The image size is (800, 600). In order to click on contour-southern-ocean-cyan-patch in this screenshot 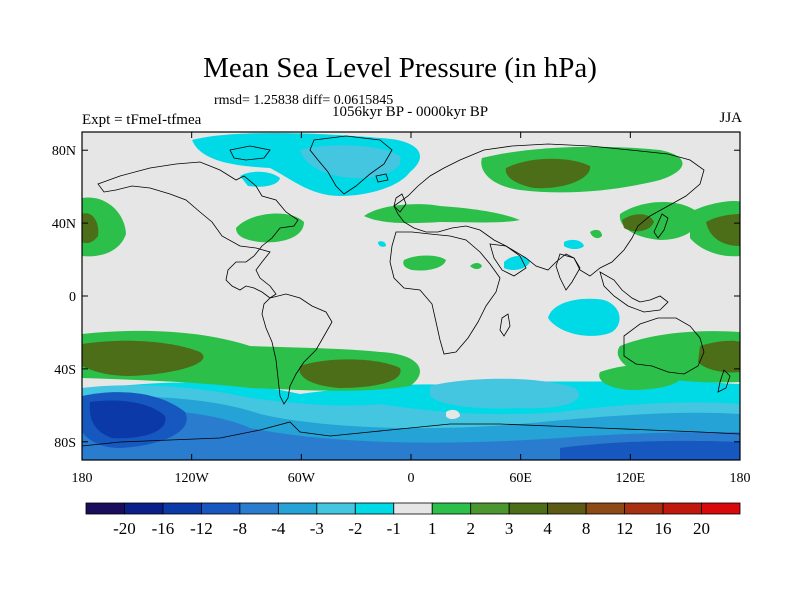, I will do `click(504, 393)`.